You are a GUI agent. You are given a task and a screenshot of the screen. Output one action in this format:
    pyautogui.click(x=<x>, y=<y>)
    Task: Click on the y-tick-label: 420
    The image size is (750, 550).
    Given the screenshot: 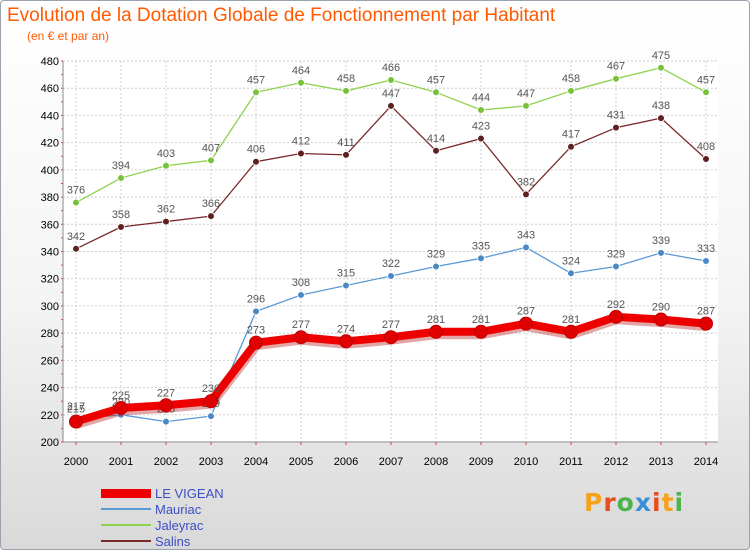 What is the action you would take?
    pyautogui.click(x=50, y=144)
    